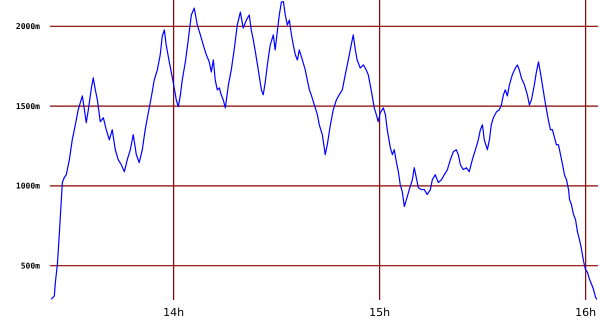 This screenshot has width=600, height=330. Describe the element at coordinates (28, 186) in the screenshot. I see `y-tick-label: 1000m` at that location.